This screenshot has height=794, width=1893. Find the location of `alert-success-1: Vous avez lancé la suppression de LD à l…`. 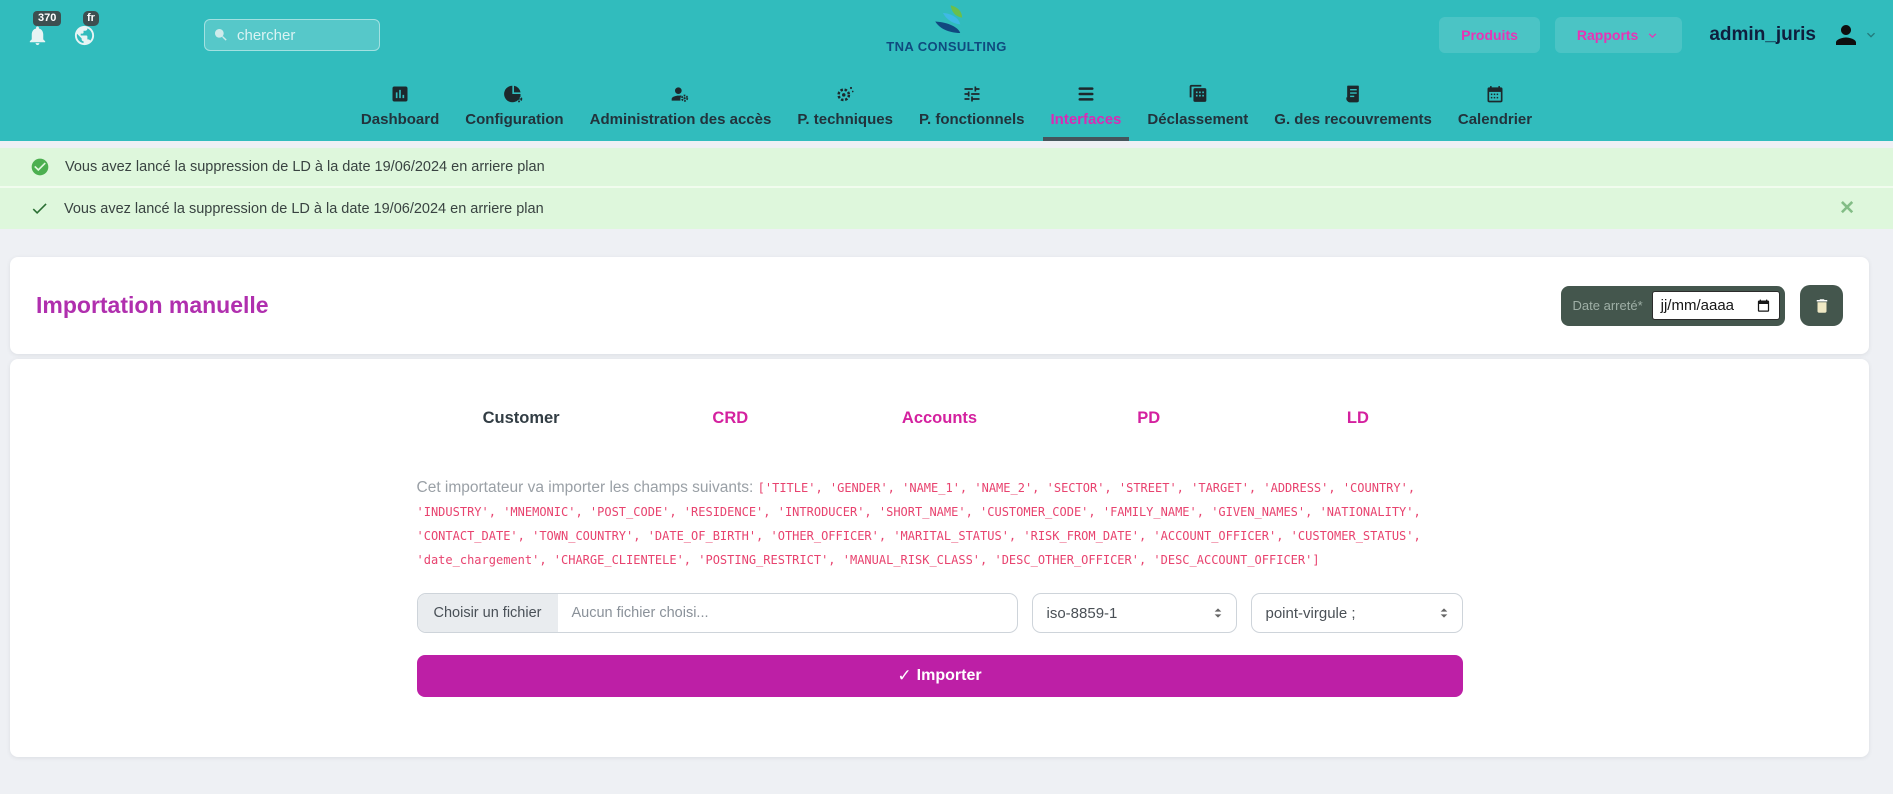

alert-success-1: Vous avez lancé la suppression de LD à l… is located at coordinates (946, 167).